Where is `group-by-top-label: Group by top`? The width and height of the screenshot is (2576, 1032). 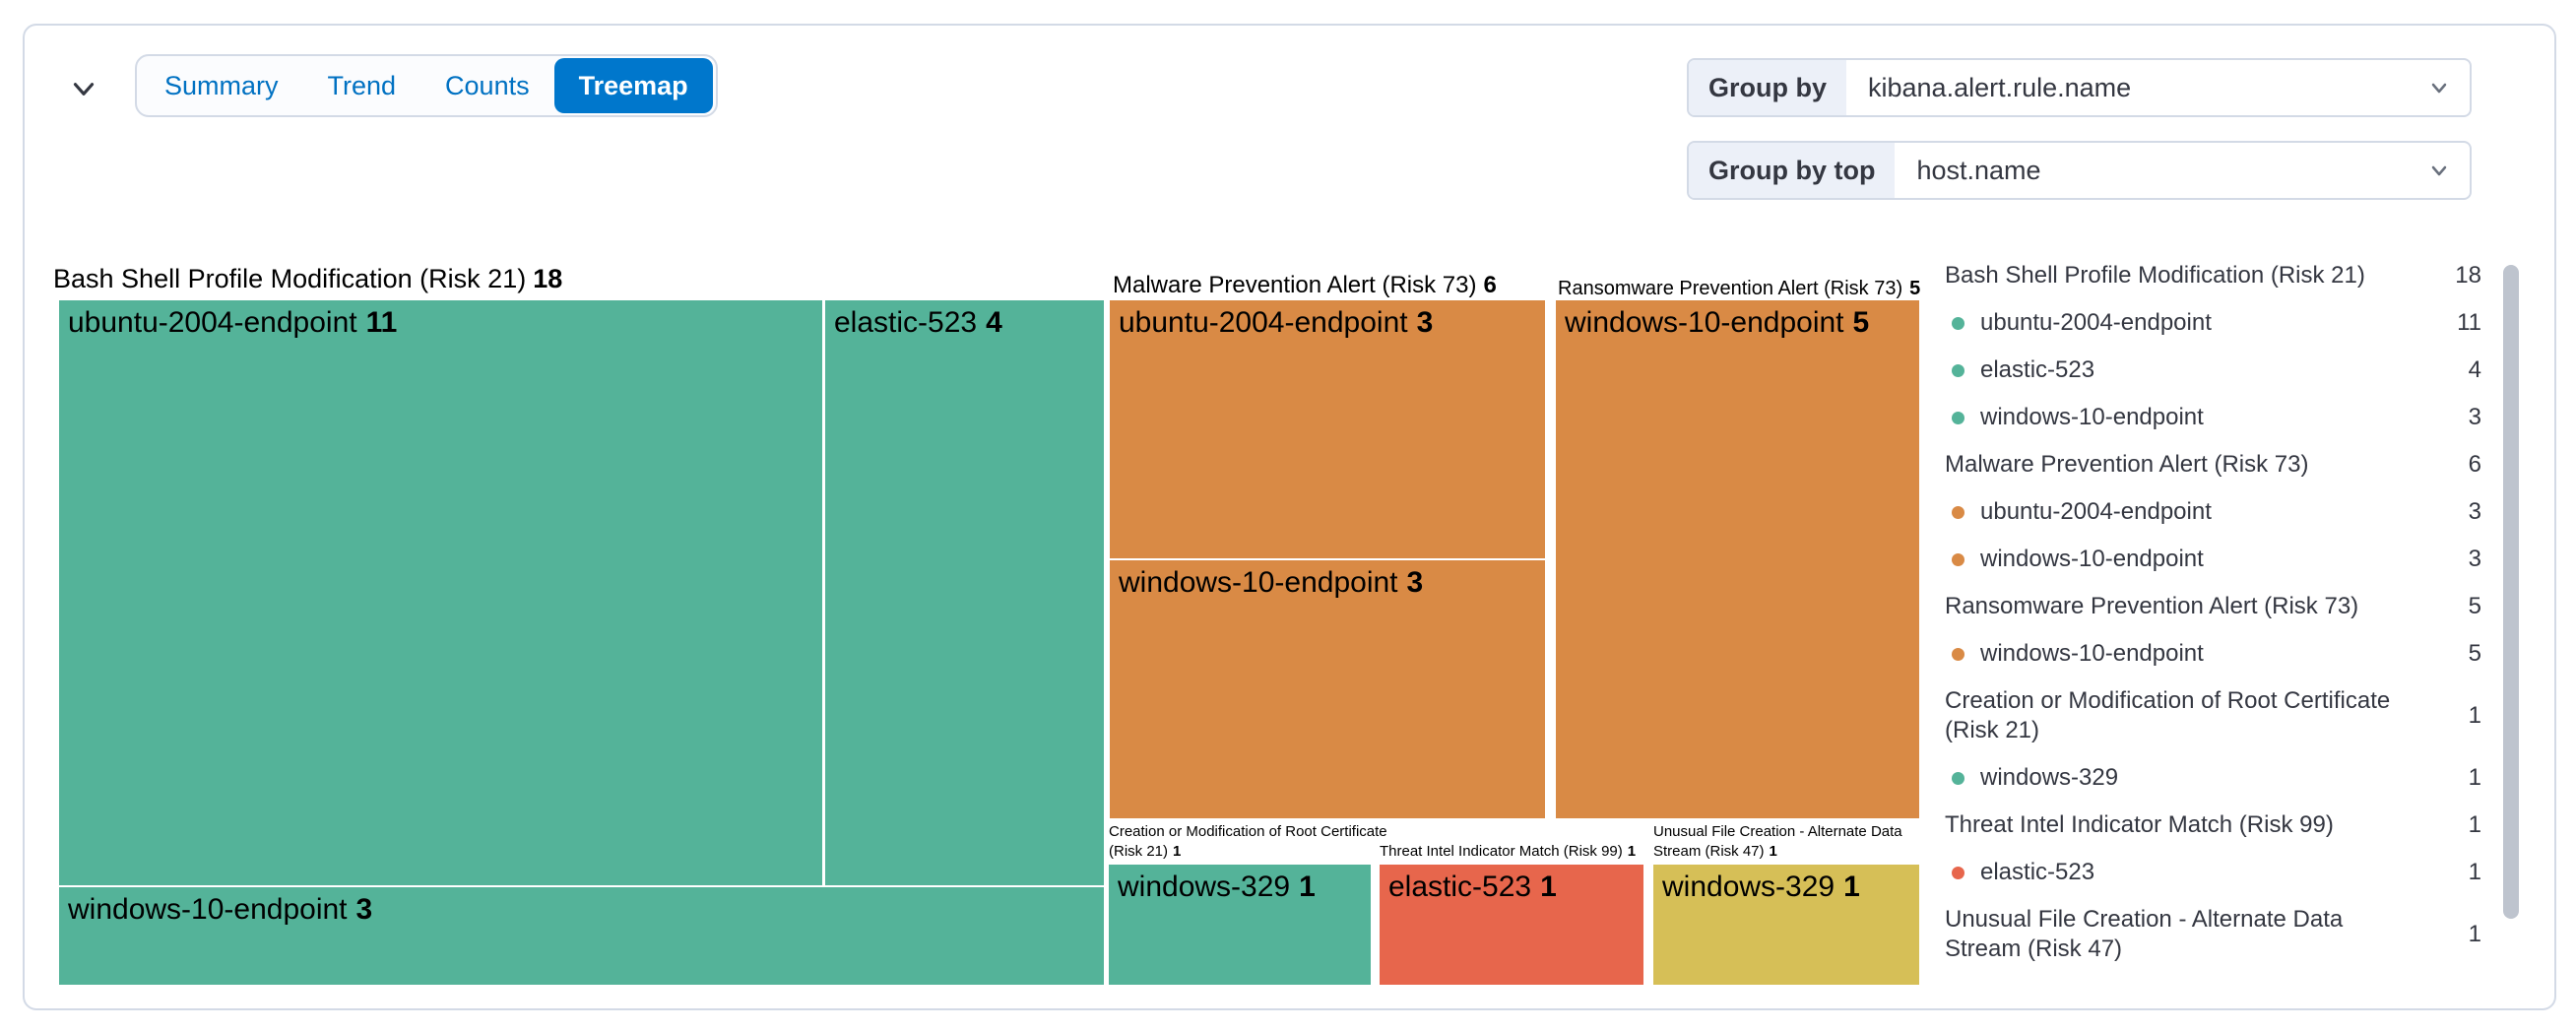
group-by-top-label: Group by top is located at coordinates (1792, 170).